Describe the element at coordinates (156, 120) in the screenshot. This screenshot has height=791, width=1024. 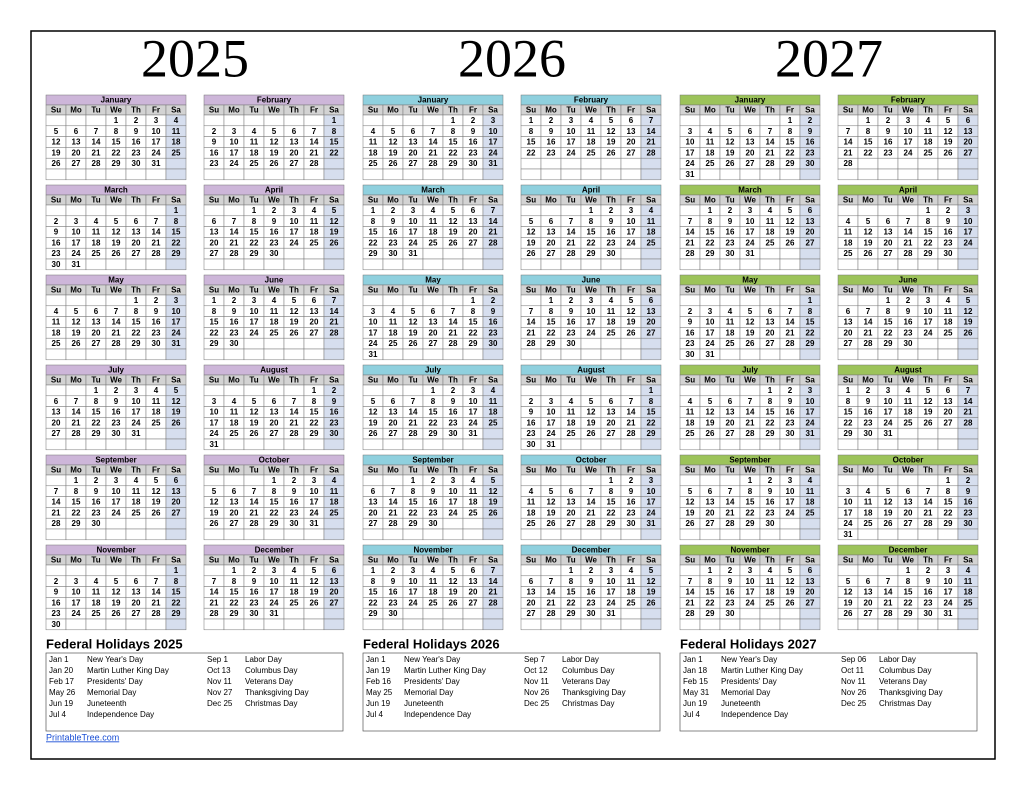
I see `day-number: 3` at that location.